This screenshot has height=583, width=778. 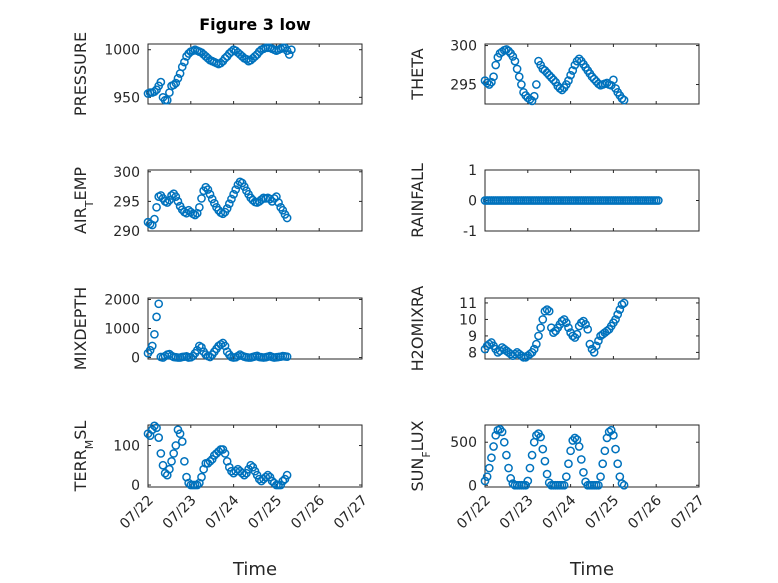 What do you see at coordinates (180, 513) in the screenshot?
I see `x-tick-label: 07/23` at bounding box center [180, 513].